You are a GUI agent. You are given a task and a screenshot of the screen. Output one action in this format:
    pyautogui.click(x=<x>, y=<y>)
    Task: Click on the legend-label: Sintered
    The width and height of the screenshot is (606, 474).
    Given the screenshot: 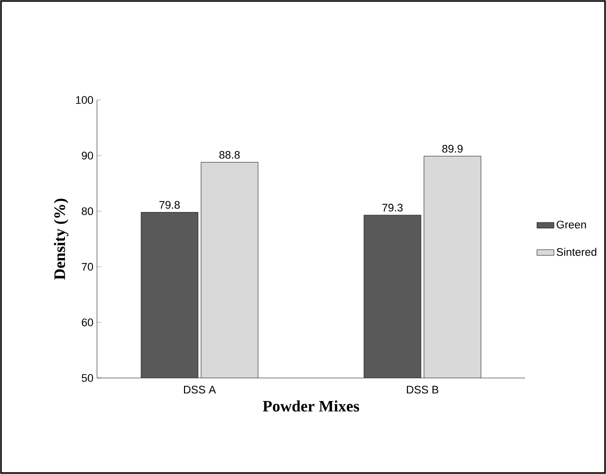 What is the action you would take?
    pyautogui.click(x=576, y=252)
    